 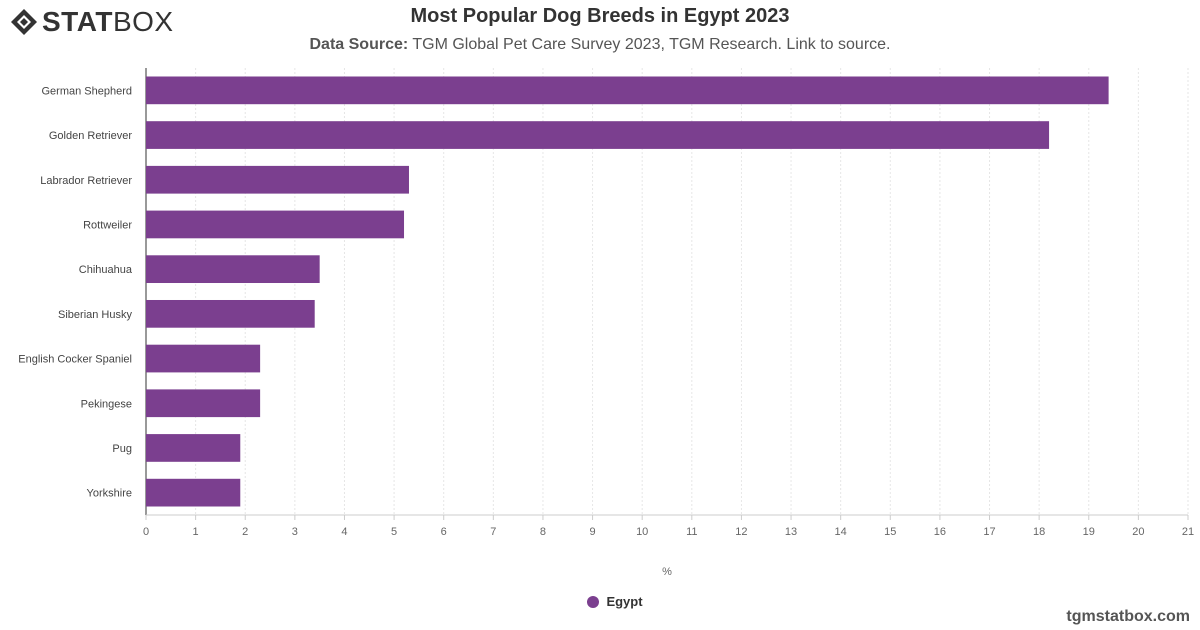 I want to click on x-tick-label: 12, so click(x=741, y=532).